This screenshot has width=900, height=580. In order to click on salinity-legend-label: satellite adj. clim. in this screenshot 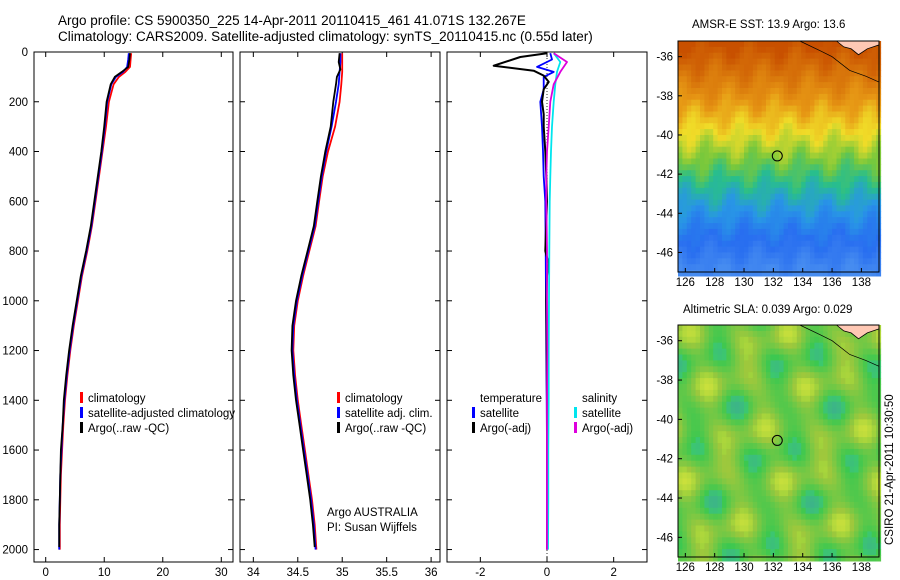, I will do `click(389, 414)`.